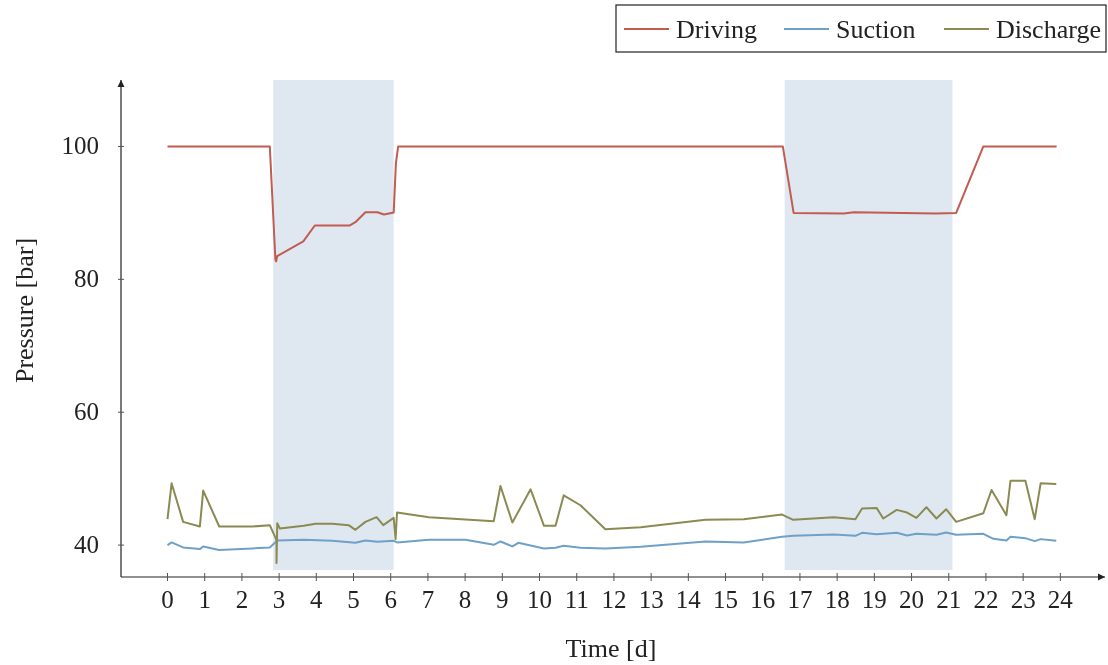 This screenshot has height=665, width=1108. Describe the element at coordinates (86, 279) in the screenshot. I see `y-tick-label: 80` at that location.